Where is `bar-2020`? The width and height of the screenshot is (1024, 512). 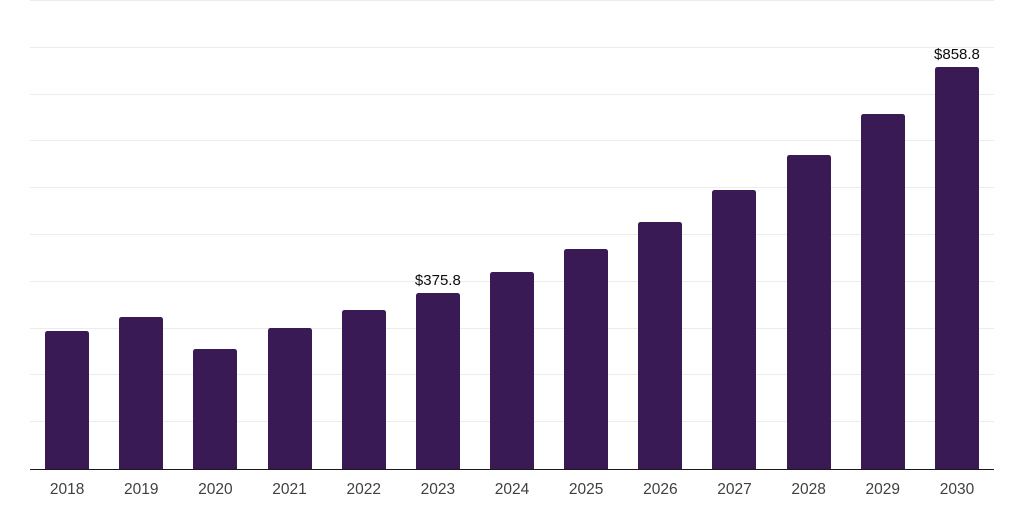
bar-2020 is located at coordinates (215, 409).